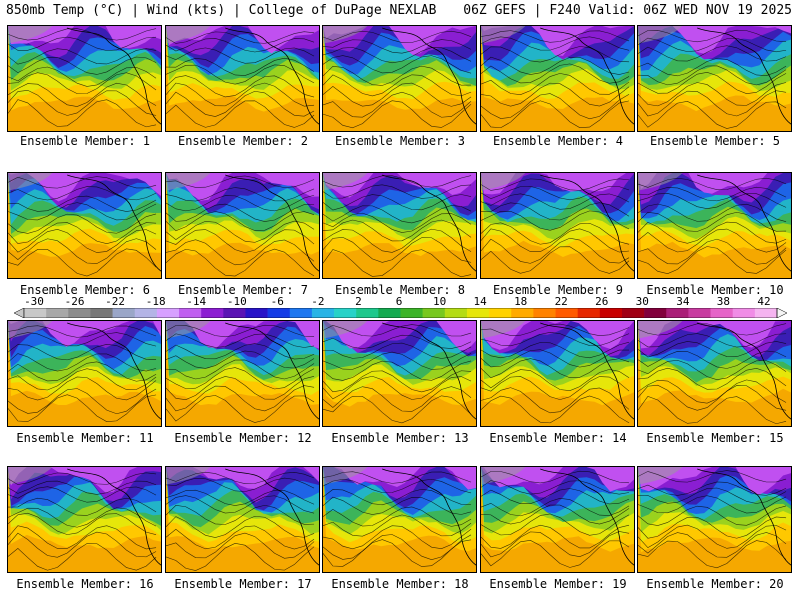 The height and width of the screenshot is (600, 800). What do you see at coordinates (243, 290) in the screenshot?
I see `ensemble-member-label: Ensemble Member: 7` at bounding box center [243, 290].